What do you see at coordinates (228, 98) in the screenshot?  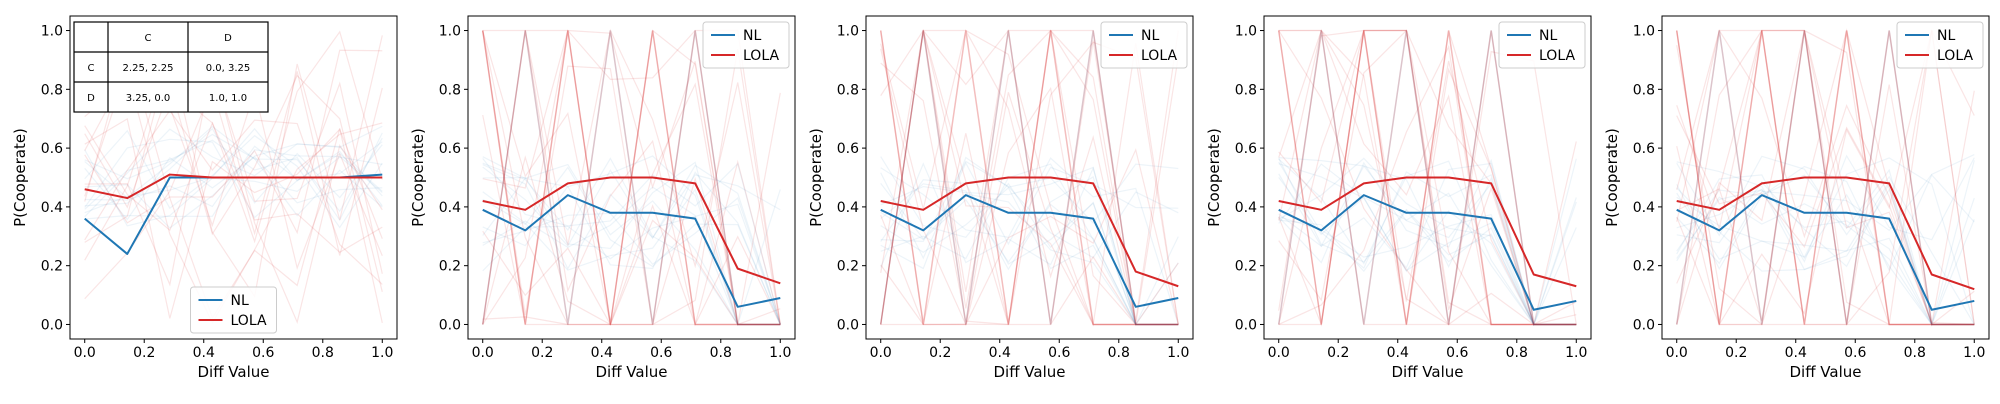 I see `payoff-cell: 1.0, 1.0` at bounding box center [228, 98].